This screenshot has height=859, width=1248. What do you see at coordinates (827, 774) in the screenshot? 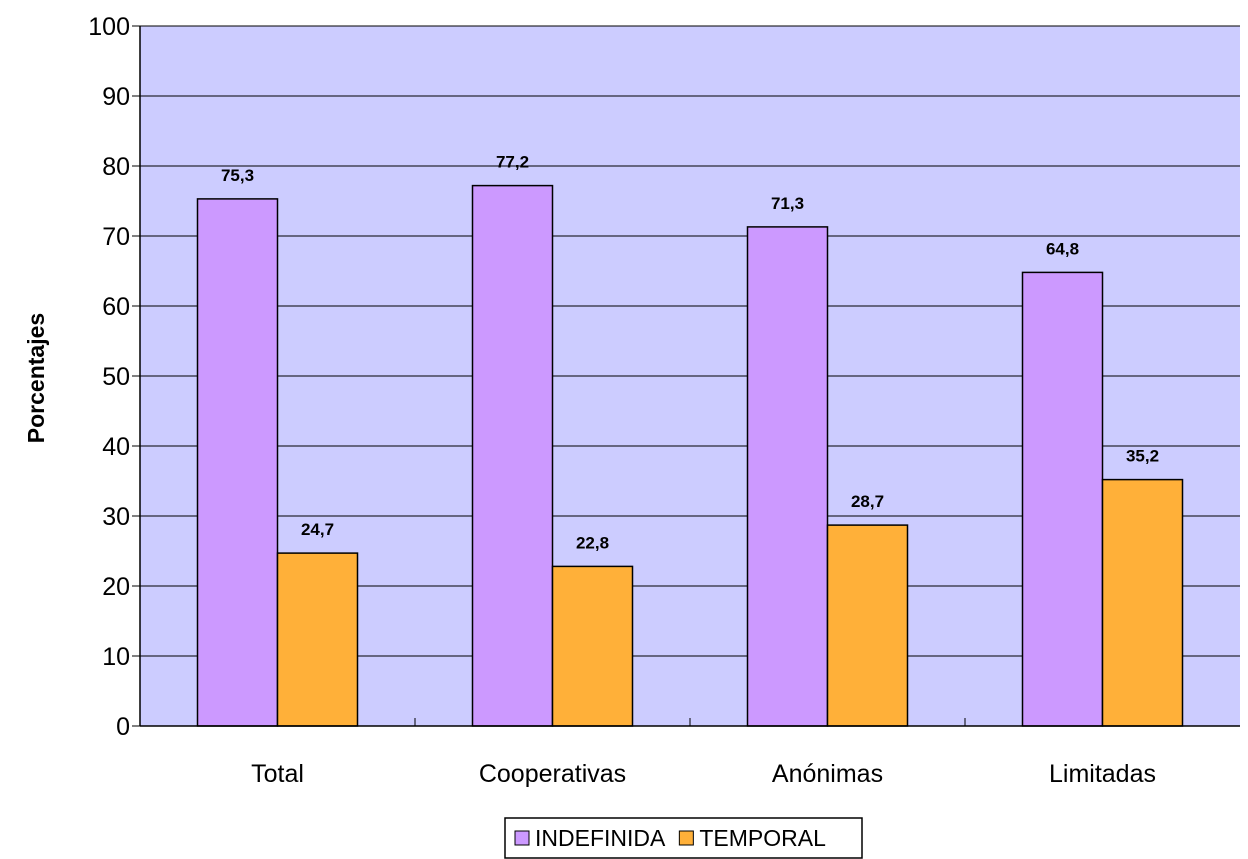
I see `x-category-label: Anónimas` at bounding box center [827, 774].